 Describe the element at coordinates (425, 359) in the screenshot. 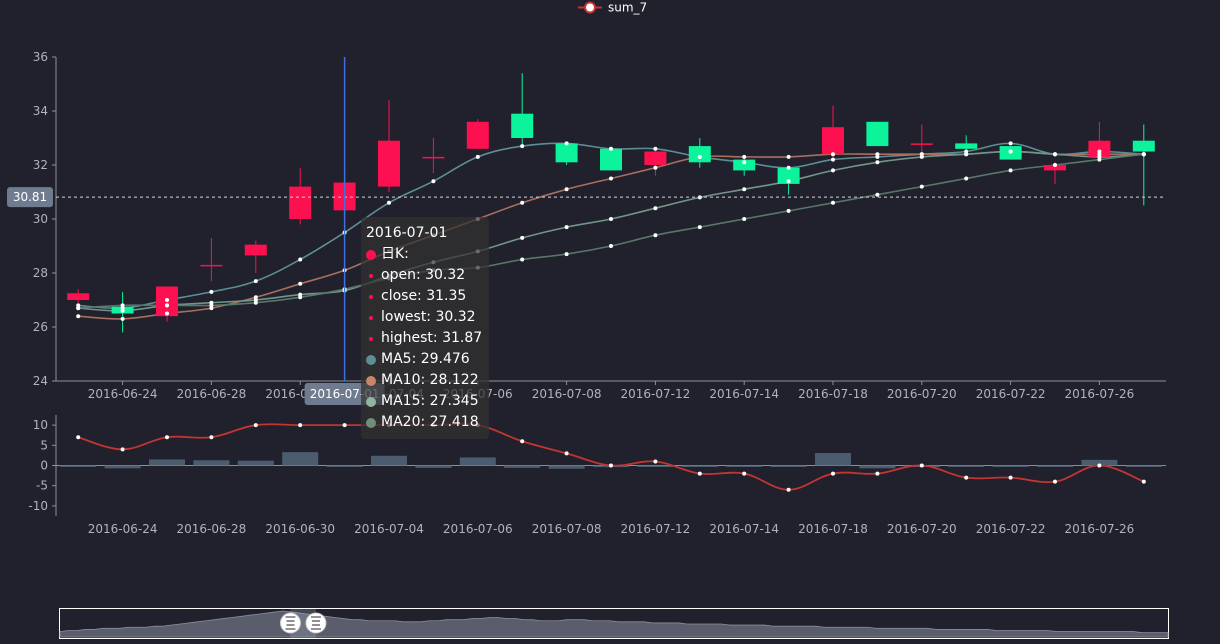

I see `tooltip-row-label: MA5: 29.476` at that location.